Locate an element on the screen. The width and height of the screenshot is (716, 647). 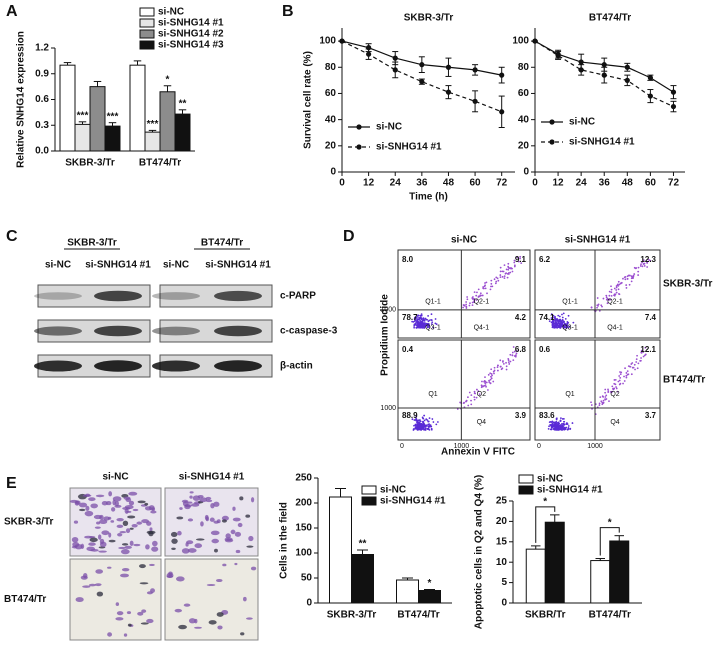
x-tick-label: SKBR/Tr is located at coordinates (545, 615).